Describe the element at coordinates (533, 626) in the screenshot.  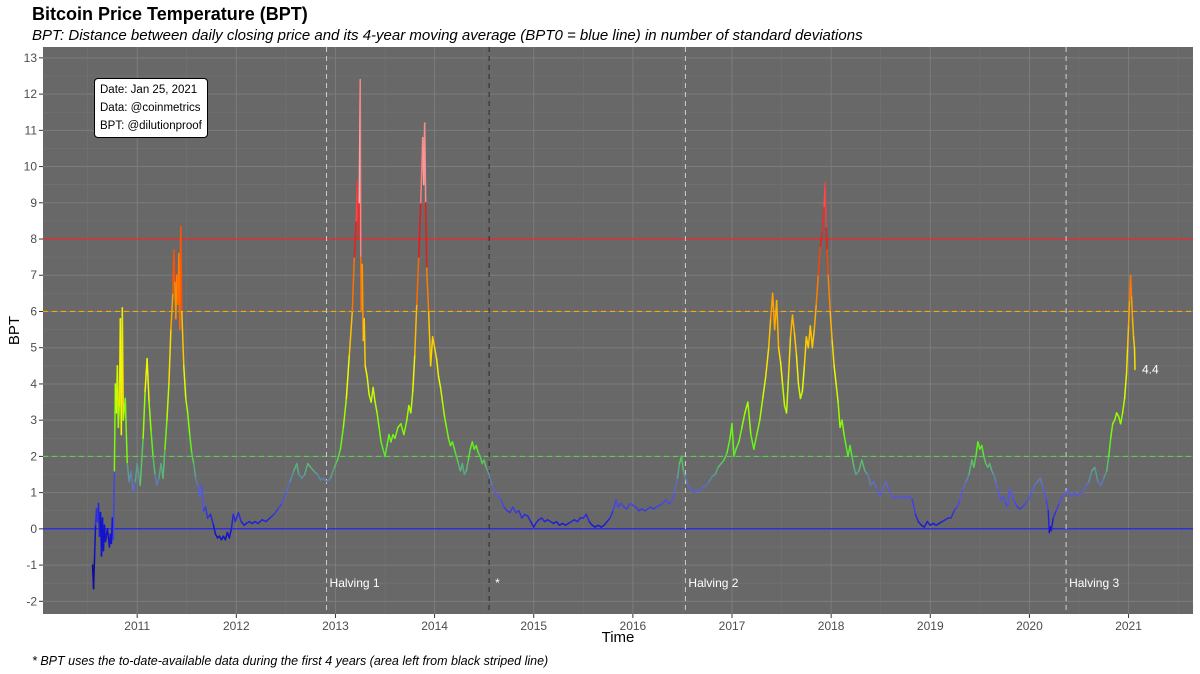
I see `x-tick-label: 2015` at that location.